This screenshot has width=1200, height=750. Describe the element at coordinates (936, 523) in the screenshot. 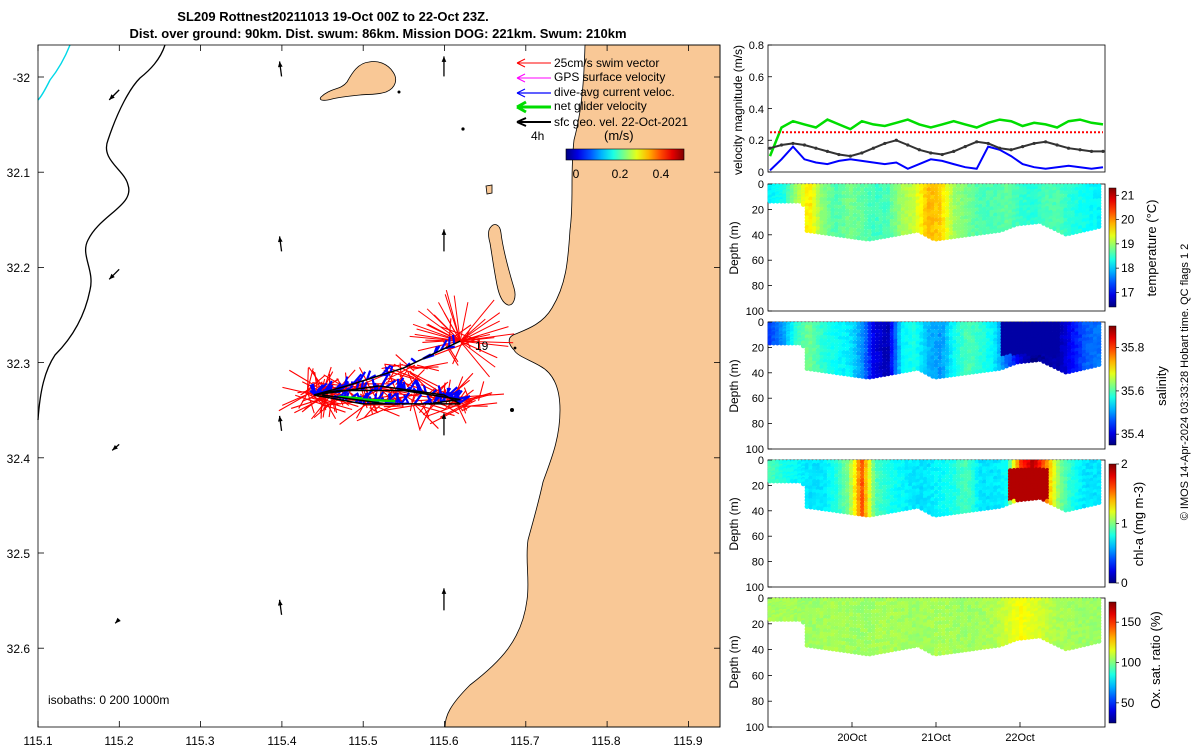

I see `chl-panel: Depth (m) chl-a (mg m-3)` at that location.